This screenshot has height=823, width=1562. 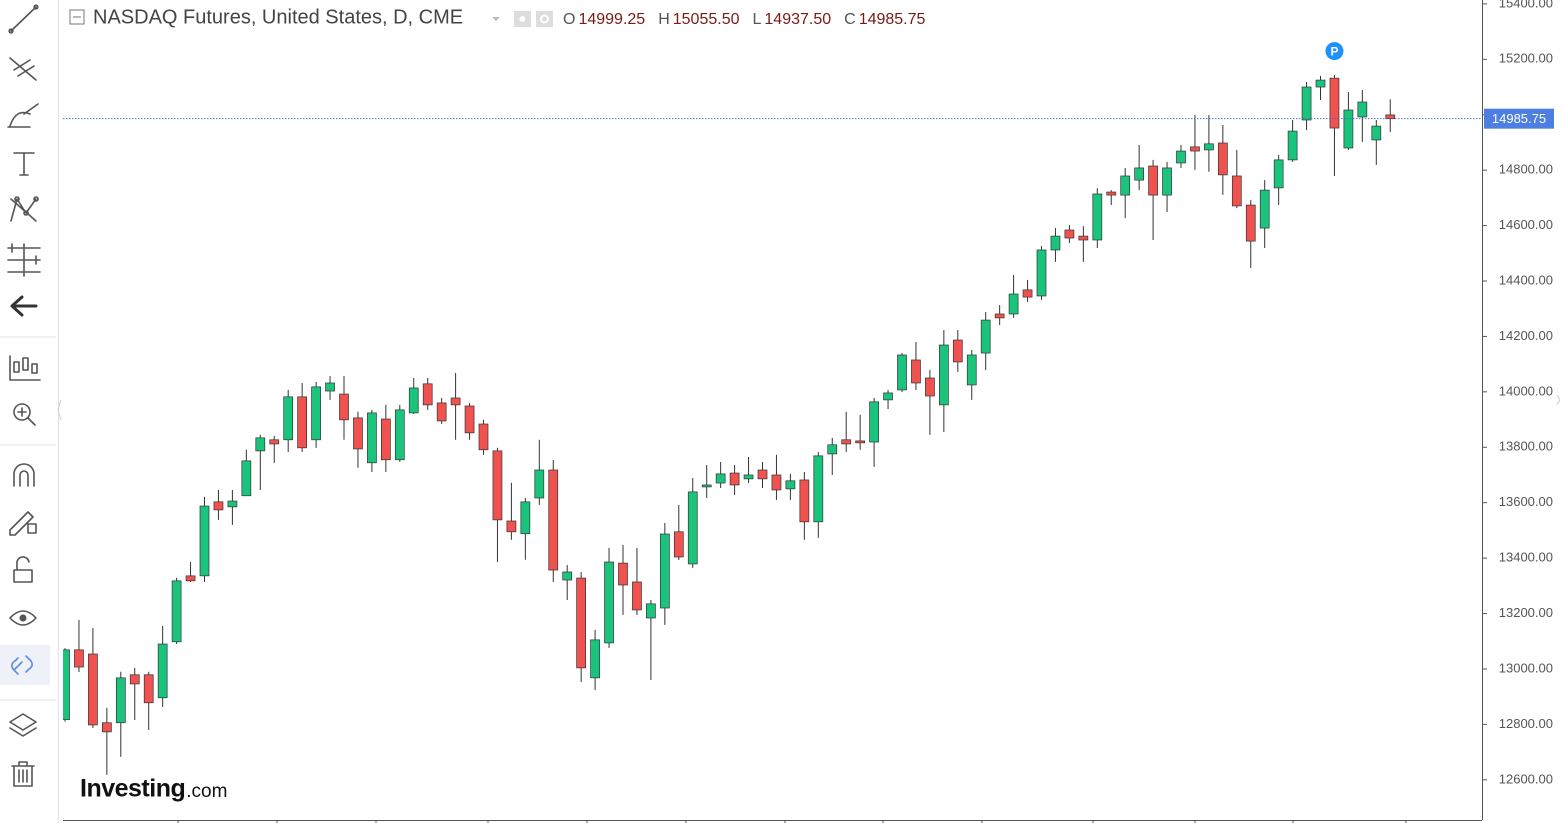 What do you see at coordinates (25, 368) in the screenshot?
I see `indicators-button` at bounding box center [25, 368].